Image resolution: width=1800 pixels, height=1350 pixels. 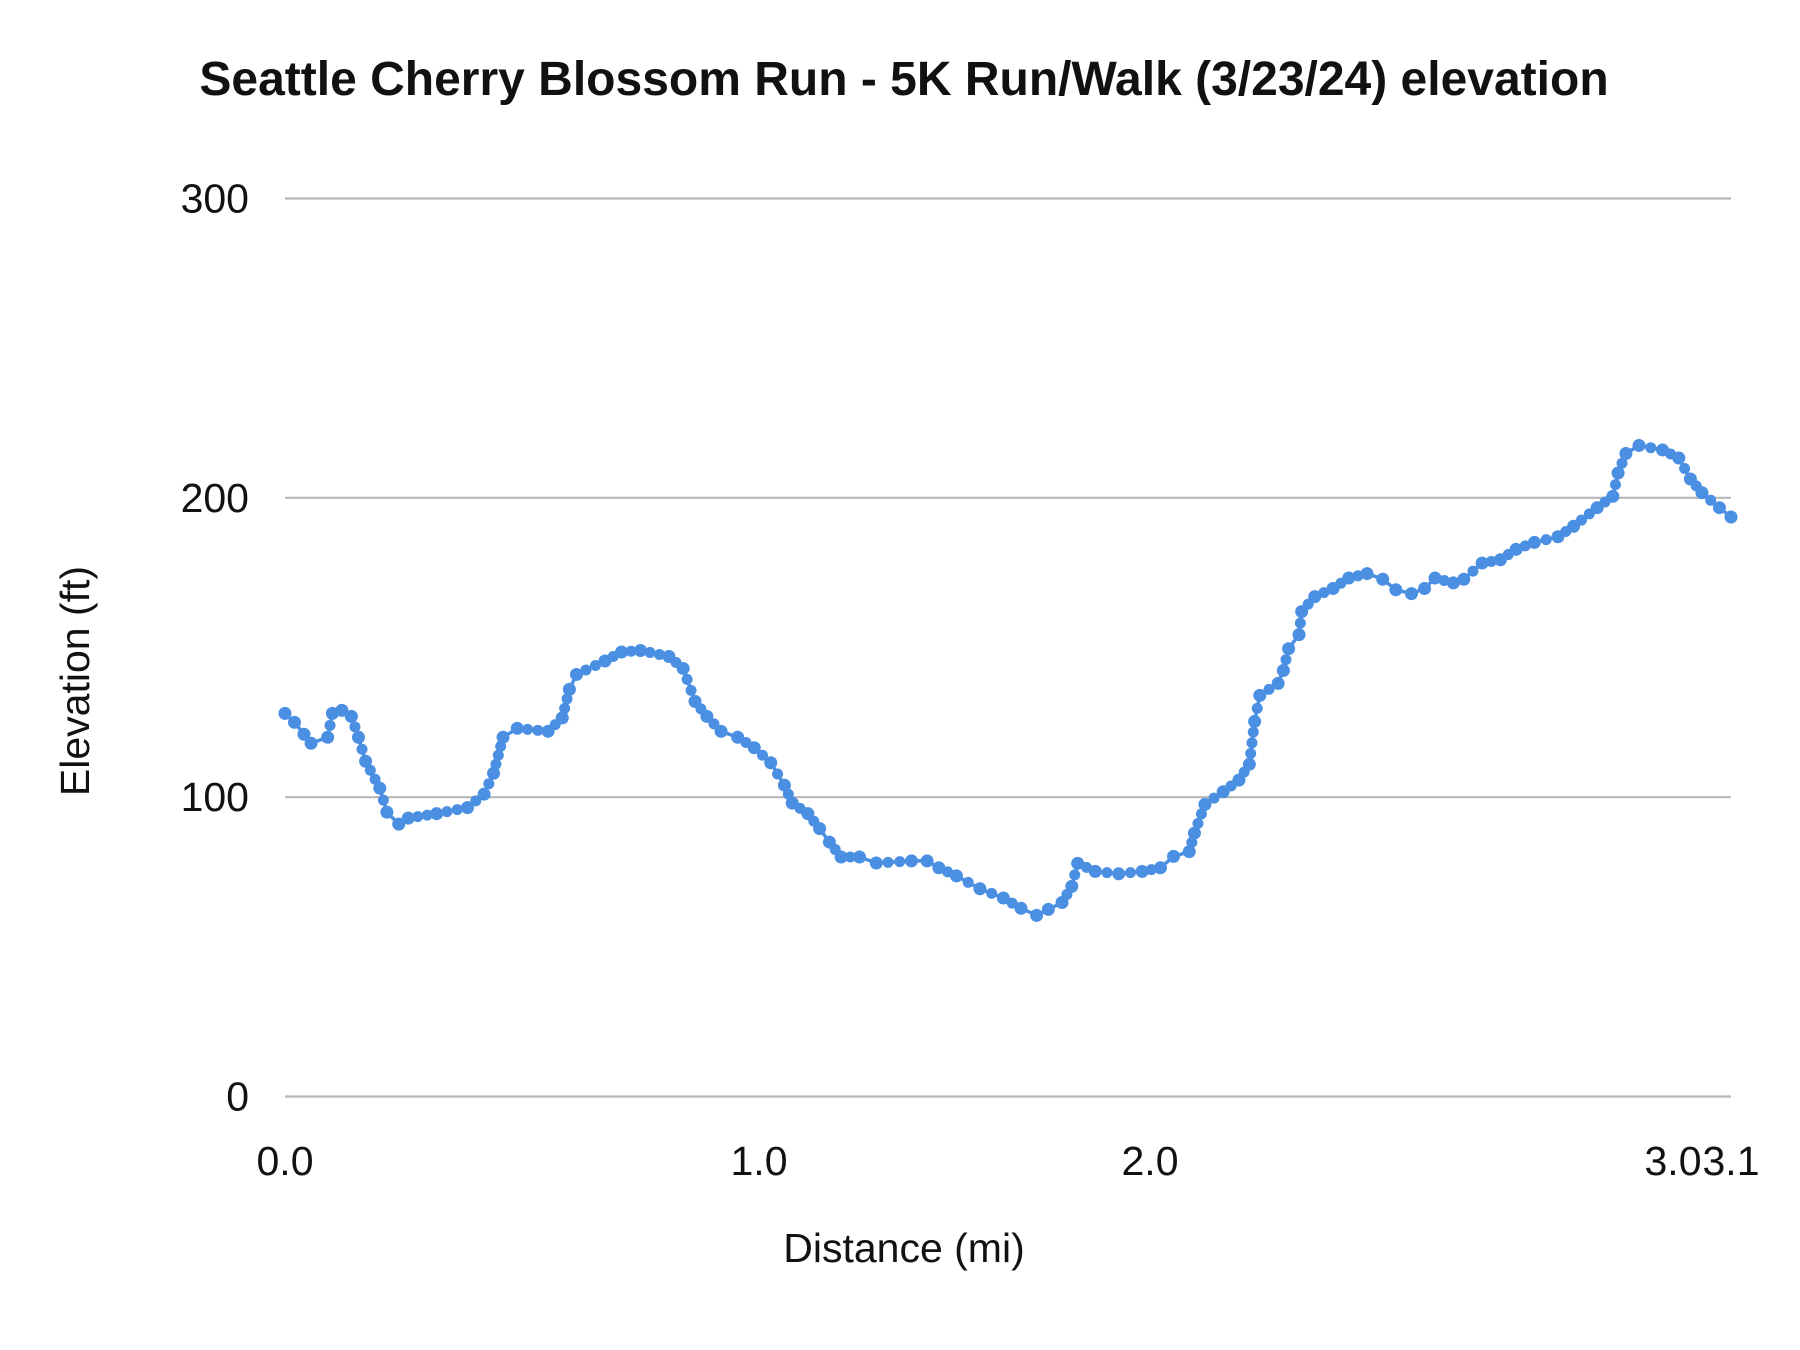 I want to click on y-tick-label: 300, so click(x=215, y=199).